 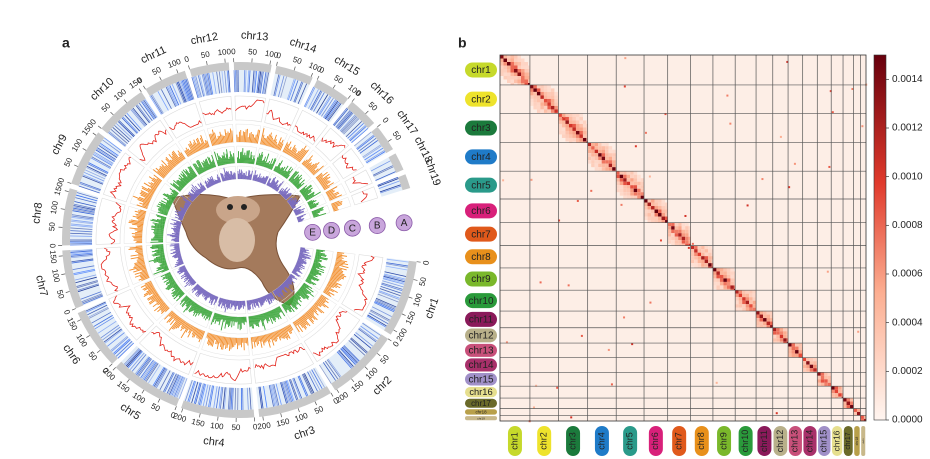 I want to click on colorbar-tick-label: 0.0012, so click(x=907, y=128).